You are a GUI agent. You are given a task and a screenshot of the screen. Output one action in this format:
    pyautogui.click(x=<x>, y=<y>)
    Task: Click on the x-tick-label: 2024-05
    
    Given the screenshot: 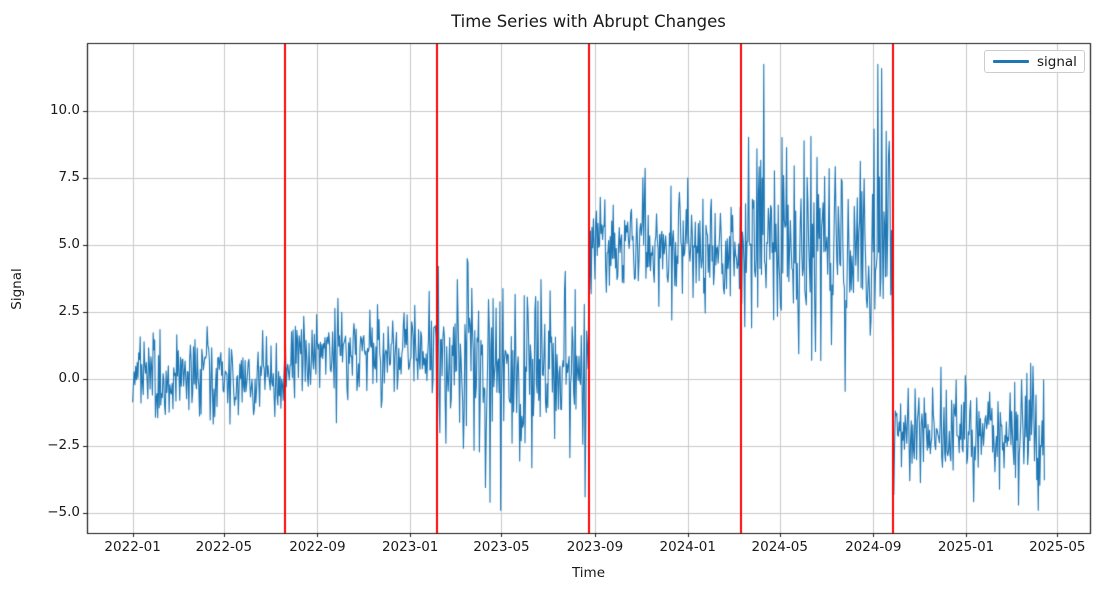 What is the action you would take?
    pyautogui.click(x=779, y=547)
    